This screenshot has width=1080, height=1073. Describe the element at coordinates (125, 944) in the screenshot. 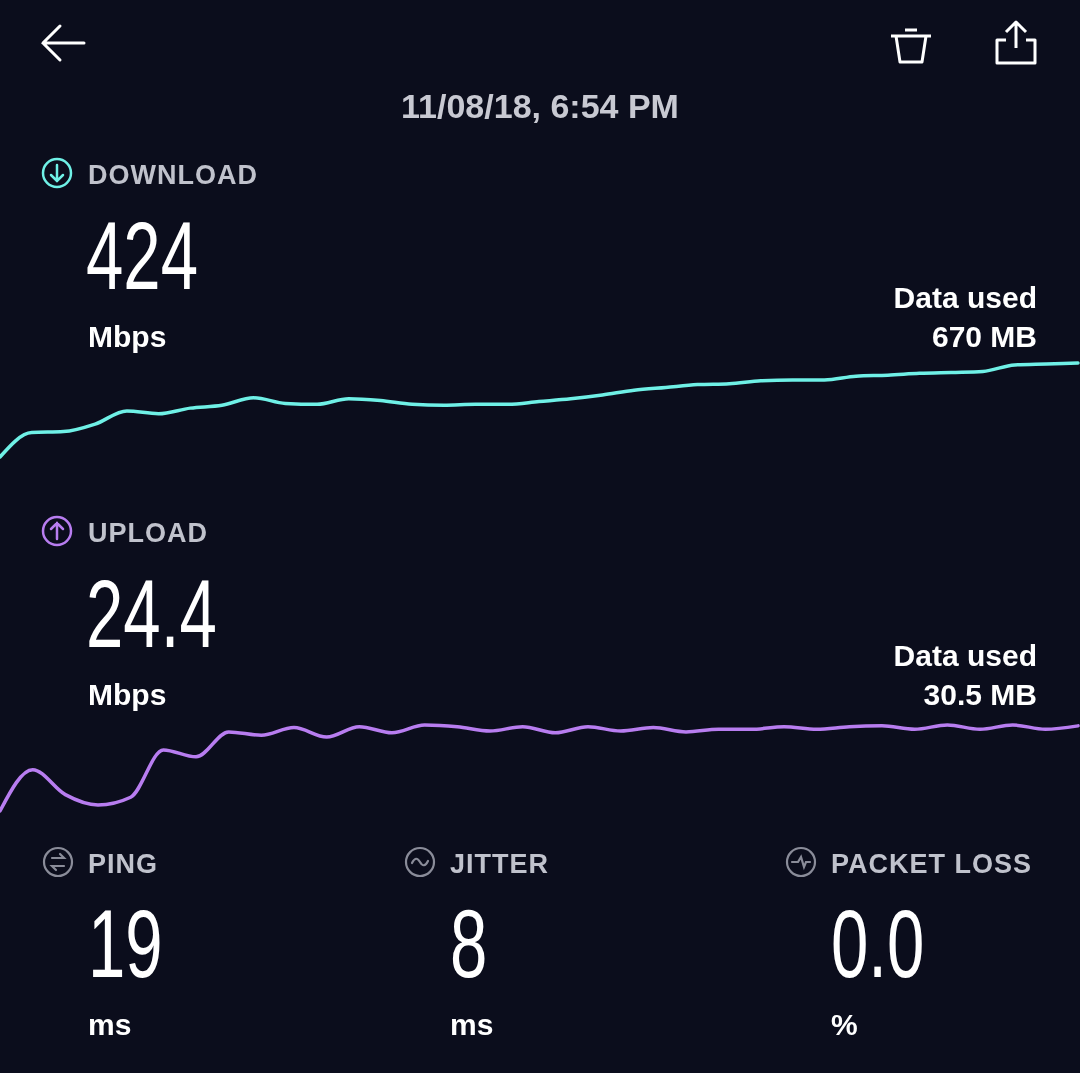

I see `text: 19` at that location.